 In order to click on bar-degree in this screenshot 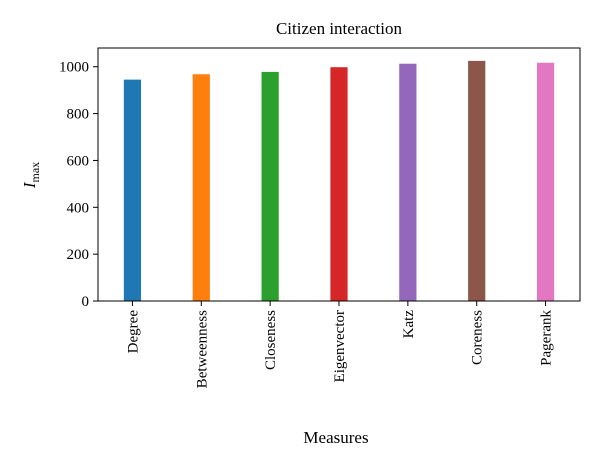, I will do `click(132, 190)`.